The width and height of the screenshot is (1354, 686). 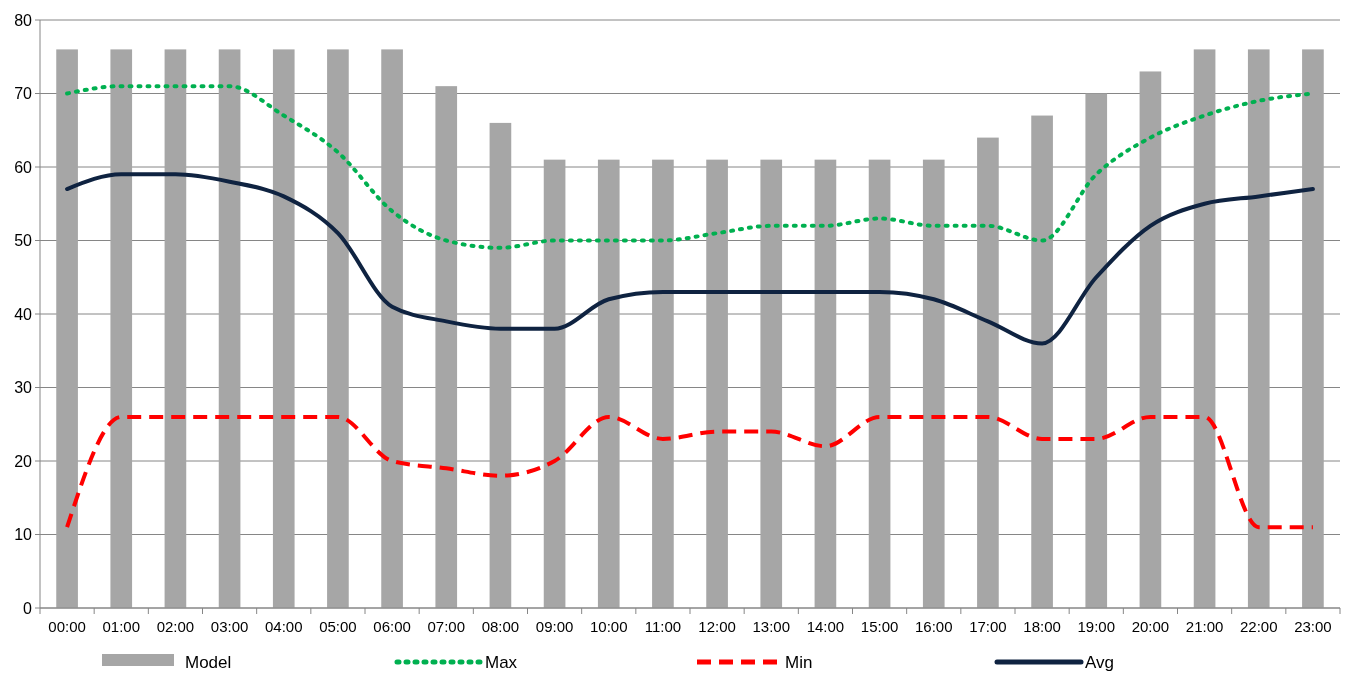 I want to click on y-tick-label: 0, so click(x=28, y=608).